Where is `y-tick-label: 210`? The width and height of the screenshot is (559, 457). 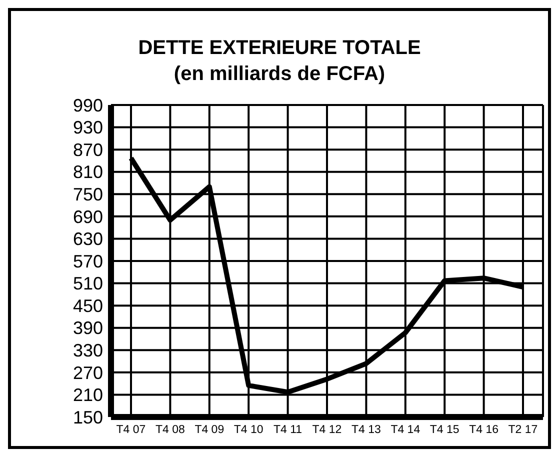 y-tick-label: 210 is located at coordinates (87, 395).